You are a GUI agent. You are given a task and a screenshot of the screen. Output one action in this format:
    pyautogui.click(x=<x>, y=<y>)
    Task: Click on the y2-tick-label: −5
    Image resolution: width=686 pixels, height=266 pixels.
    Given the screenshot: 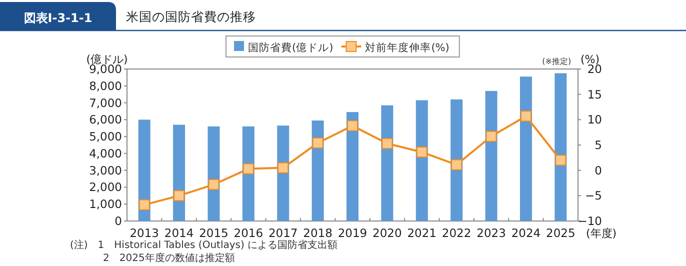 What is the action you would take?
    pyautogui.click(x=593, y=195)
    